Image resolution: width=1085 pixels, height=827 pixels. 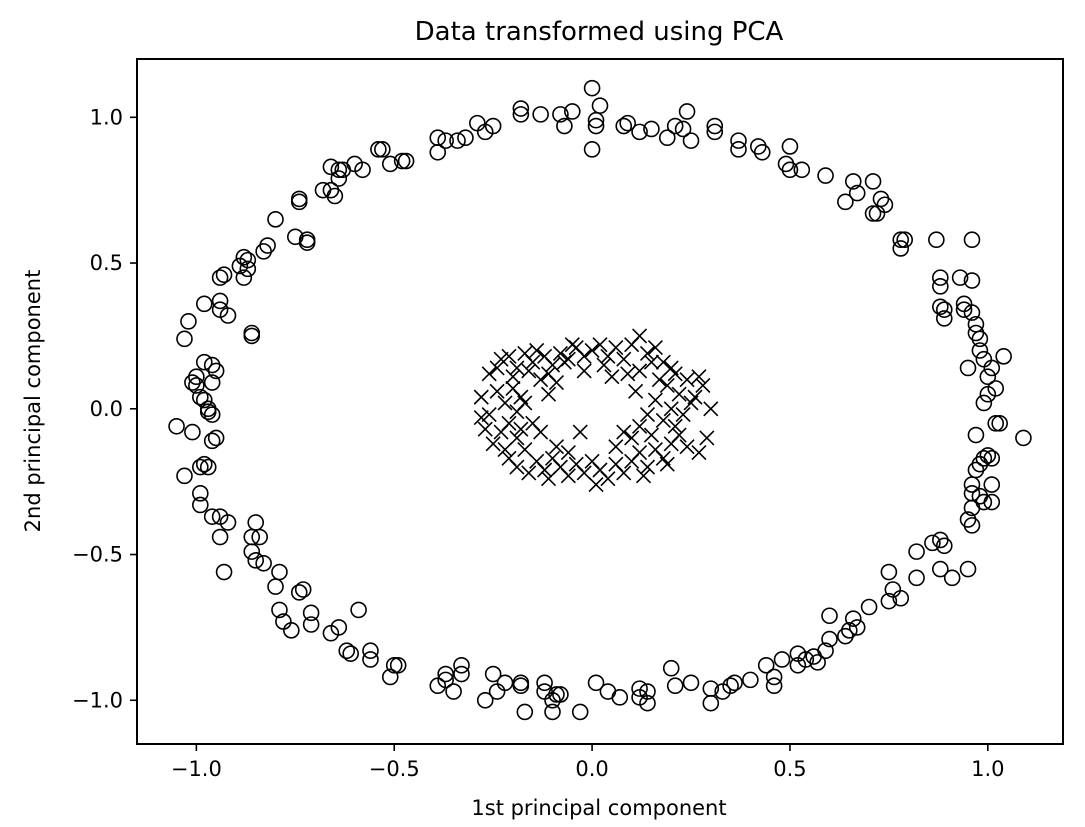 I want to click on x-tick-label: −1.0, so click(x=196, y=769).